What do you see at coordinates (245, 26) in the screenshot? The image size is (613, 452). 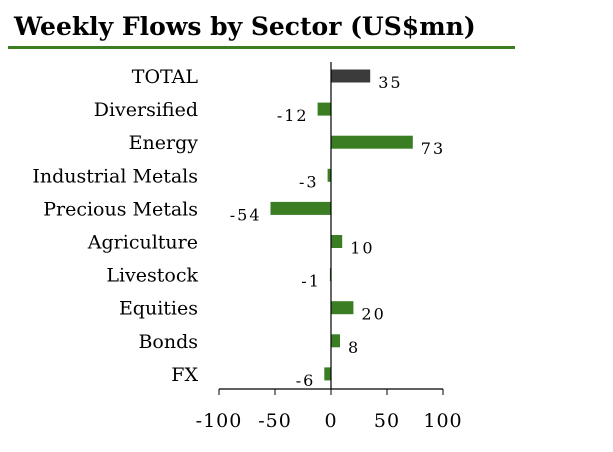 I see `chart-title: Weekly Flows by Sector (US$mn)` at bounding box center [245, 26].